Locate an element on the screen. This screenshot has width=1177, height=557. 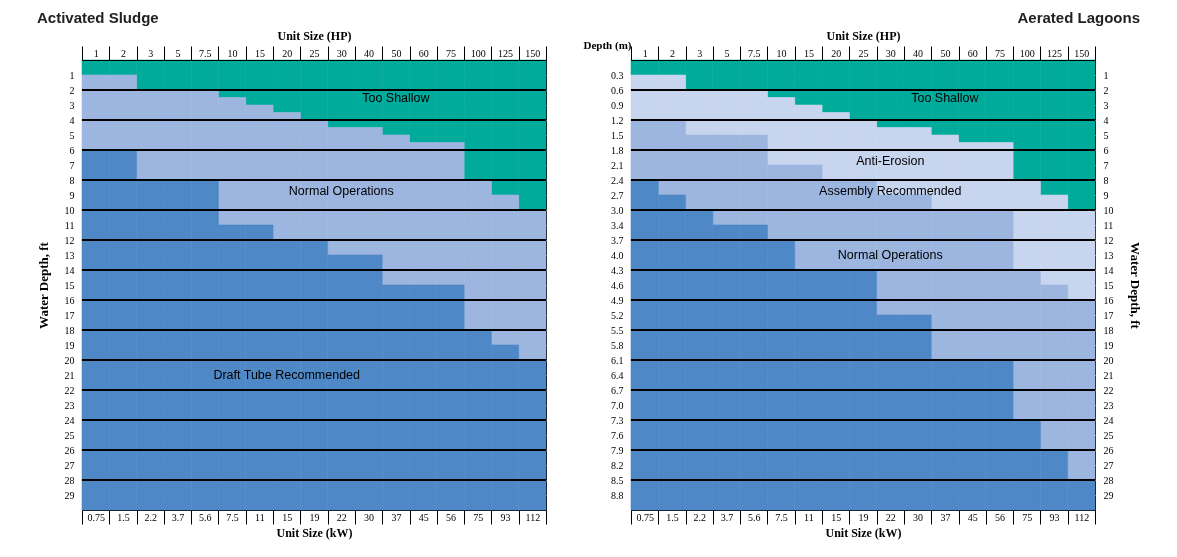
x-tick-label: 60 is located at coordinates (972, 53).